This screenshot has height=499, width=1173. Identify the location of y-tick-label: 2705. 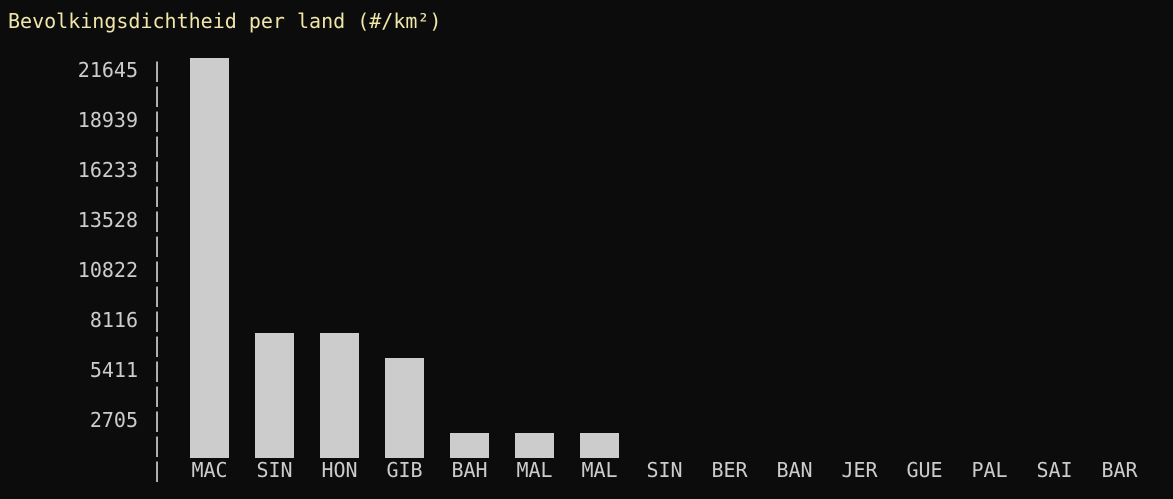
(114, 420).